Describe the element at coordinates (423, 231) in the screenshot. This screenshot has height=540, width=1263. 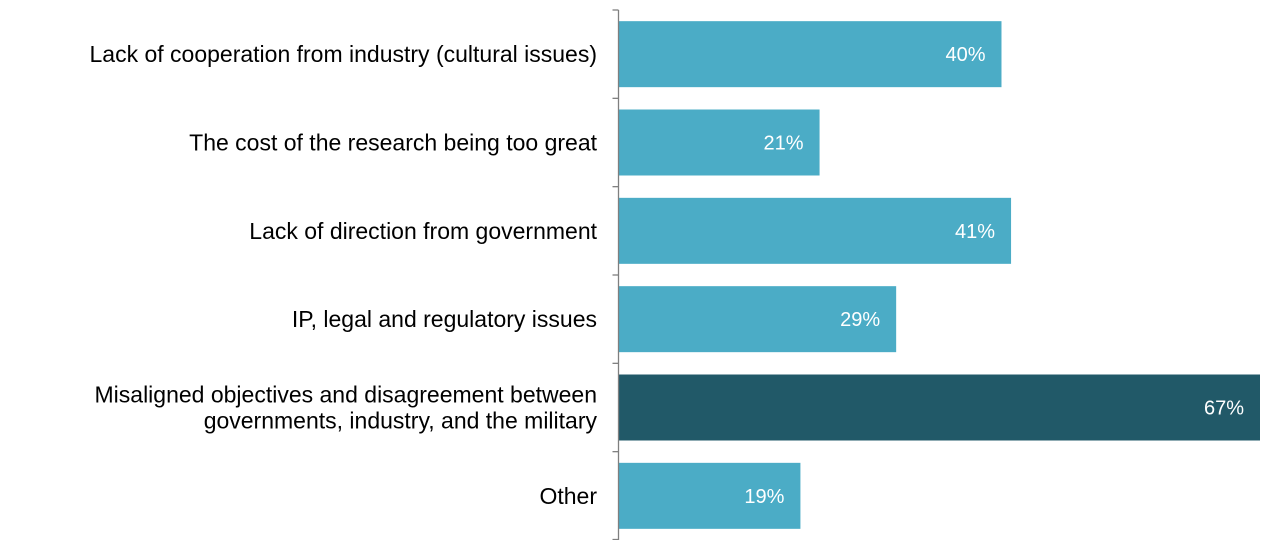
I see `category-label-3: Lack of direction from government` at that location.